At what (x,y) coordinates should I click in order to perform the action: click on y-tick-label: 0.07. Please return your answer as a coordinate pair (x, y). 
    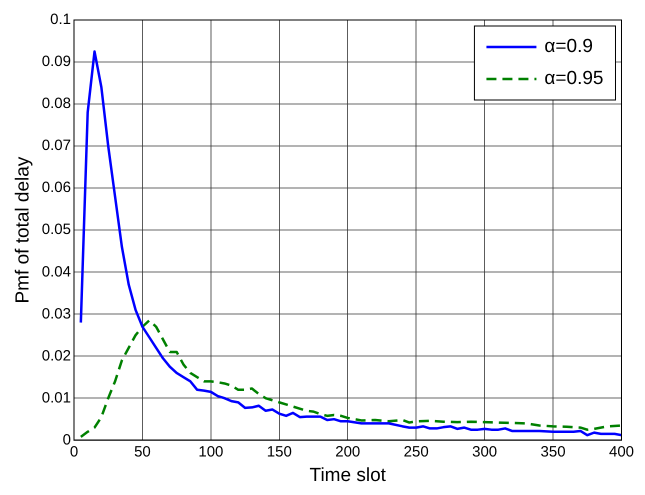
    Looking at the image, I should click on (56, 145).